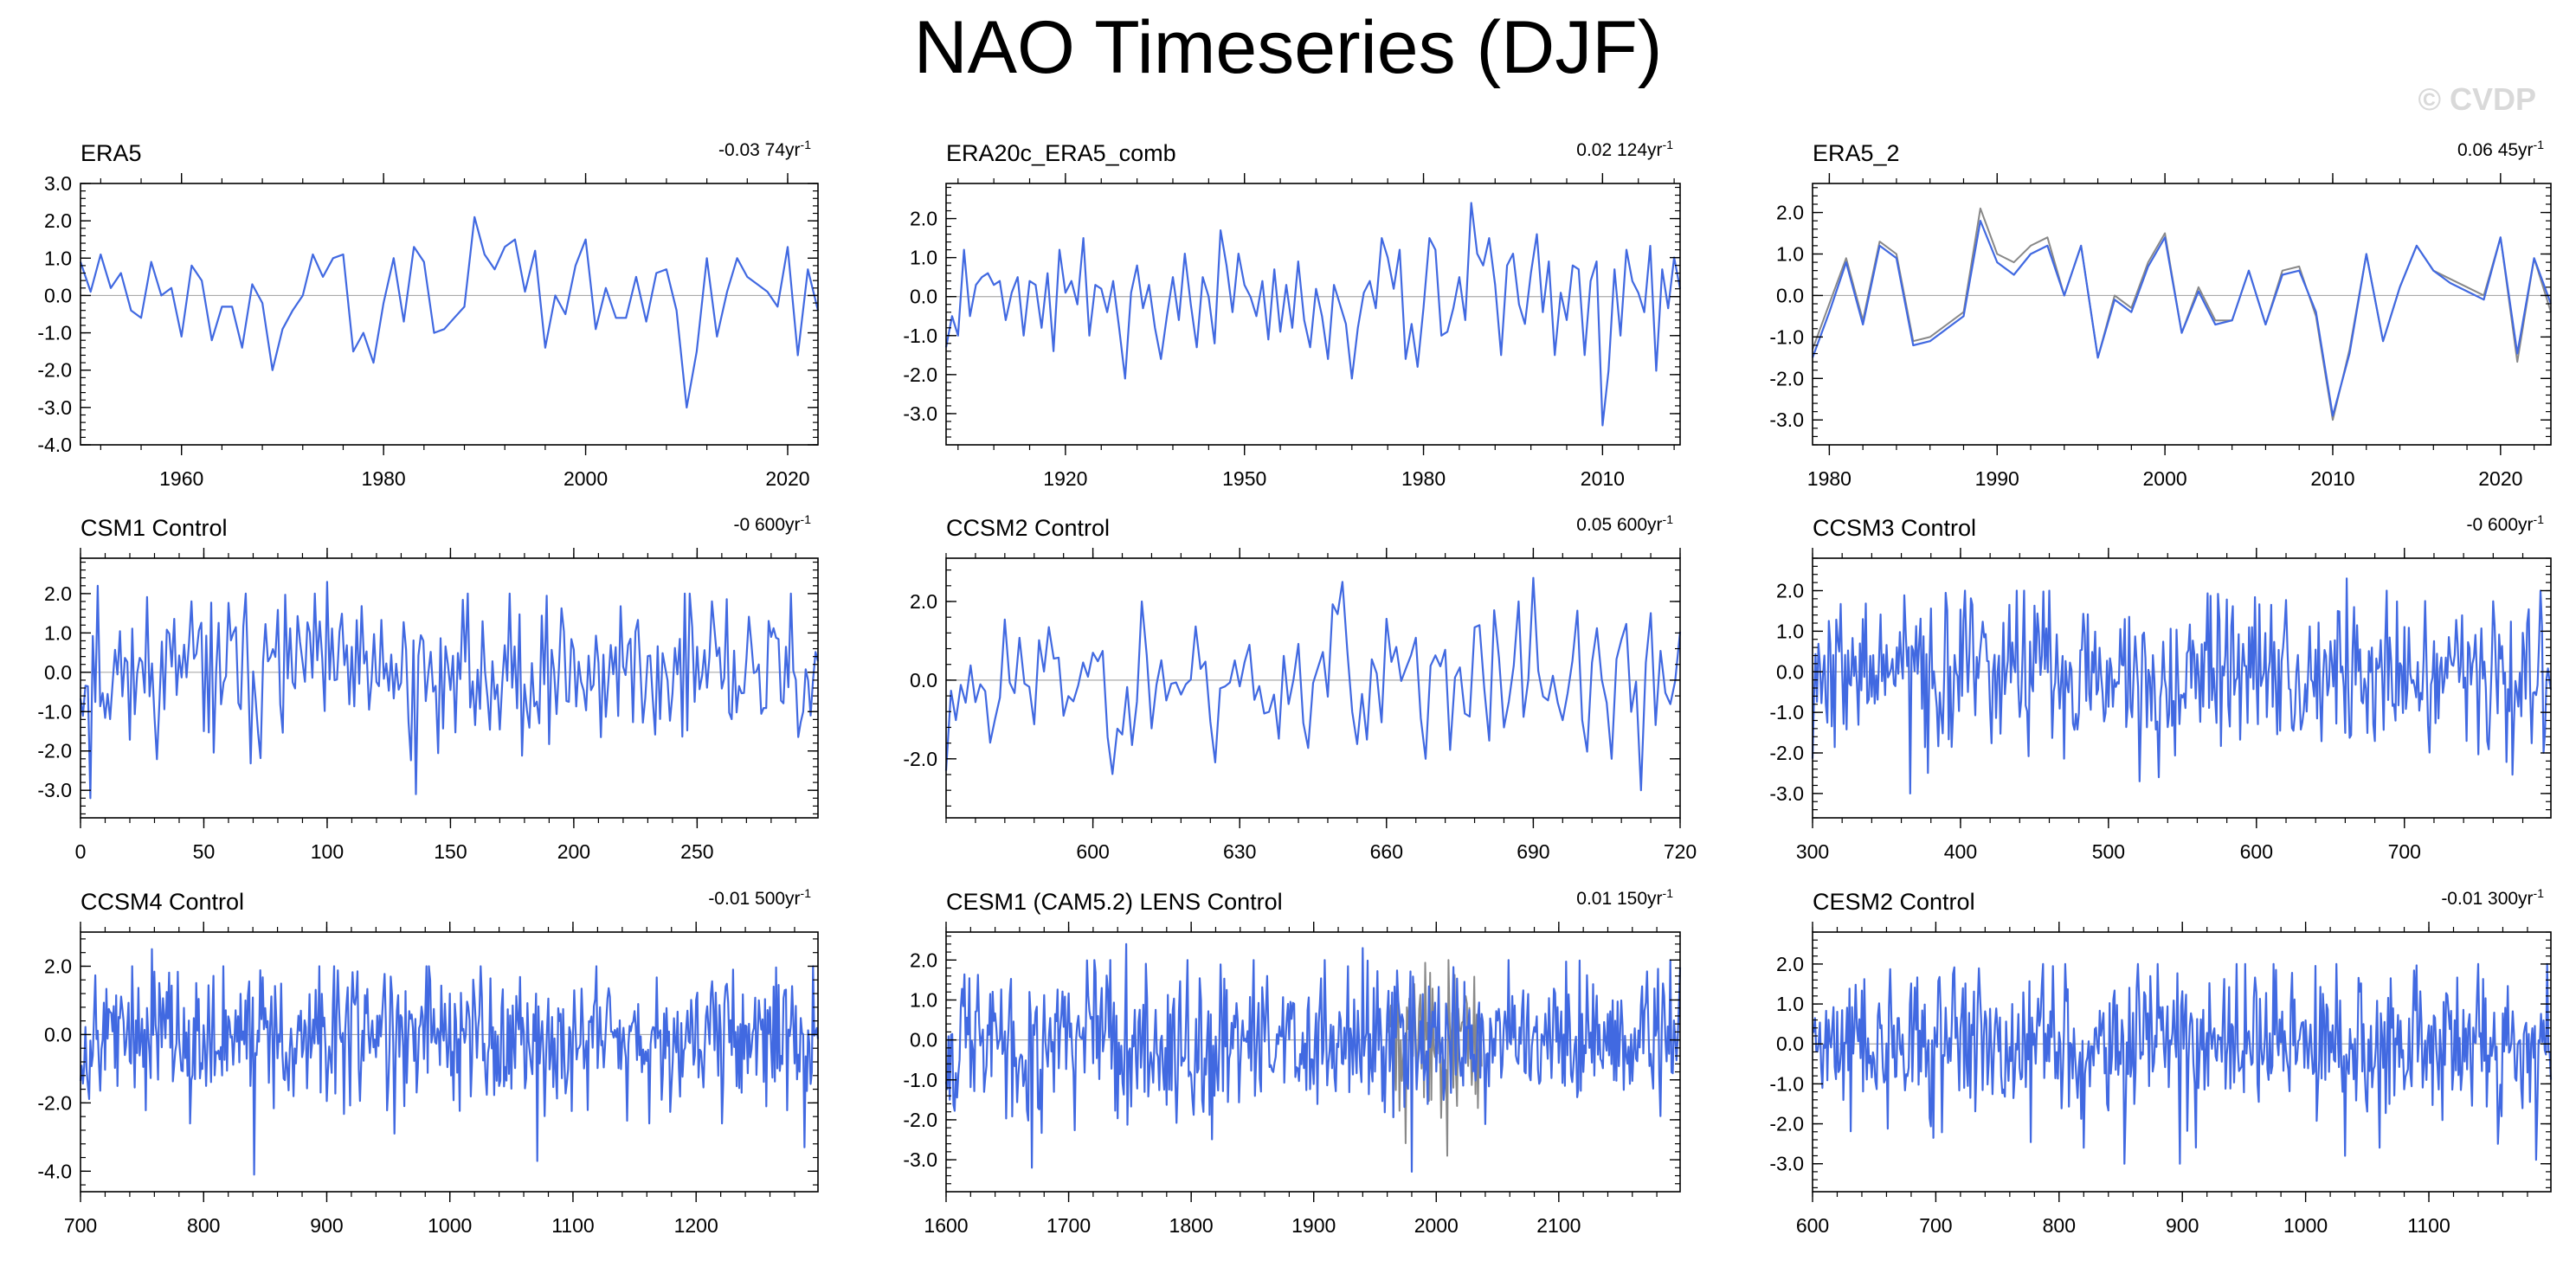 This screenshot has width=2576, height=1267. I want to click on x-tick-label: 1990, so click(1997, 478).